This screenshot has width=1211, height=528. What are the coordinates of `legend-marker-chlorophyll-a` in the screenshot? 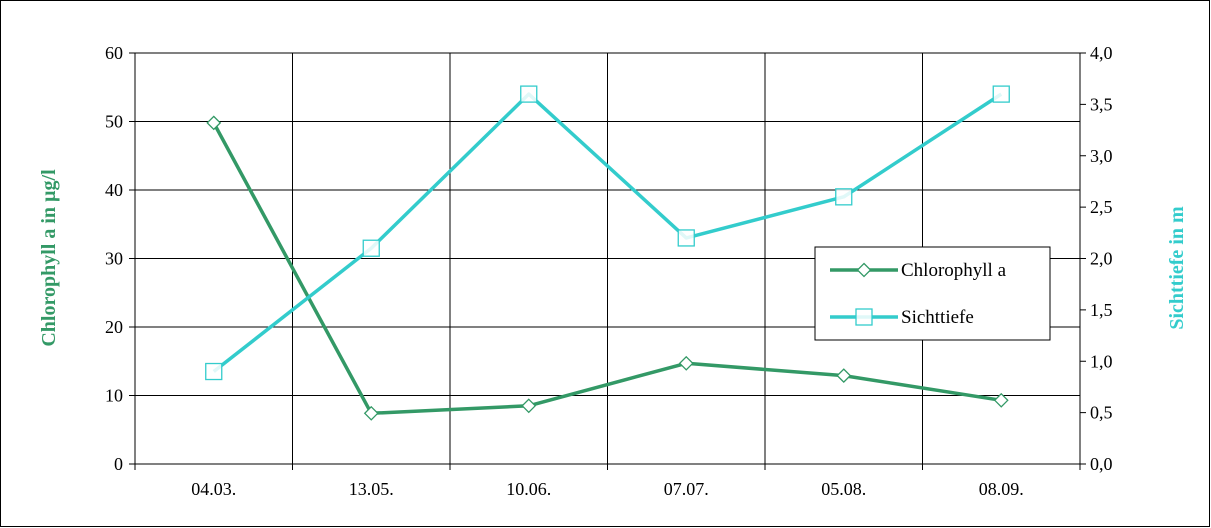 It's located at (864, 270).